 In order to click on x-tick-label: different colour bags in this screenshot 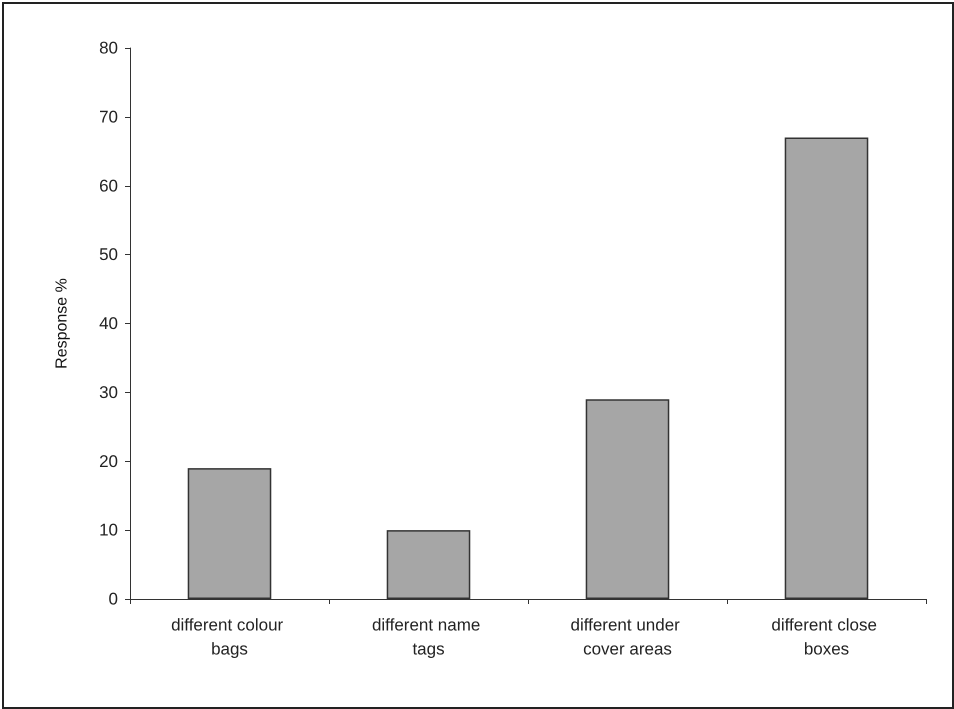, I will do `click(229, 637)`.